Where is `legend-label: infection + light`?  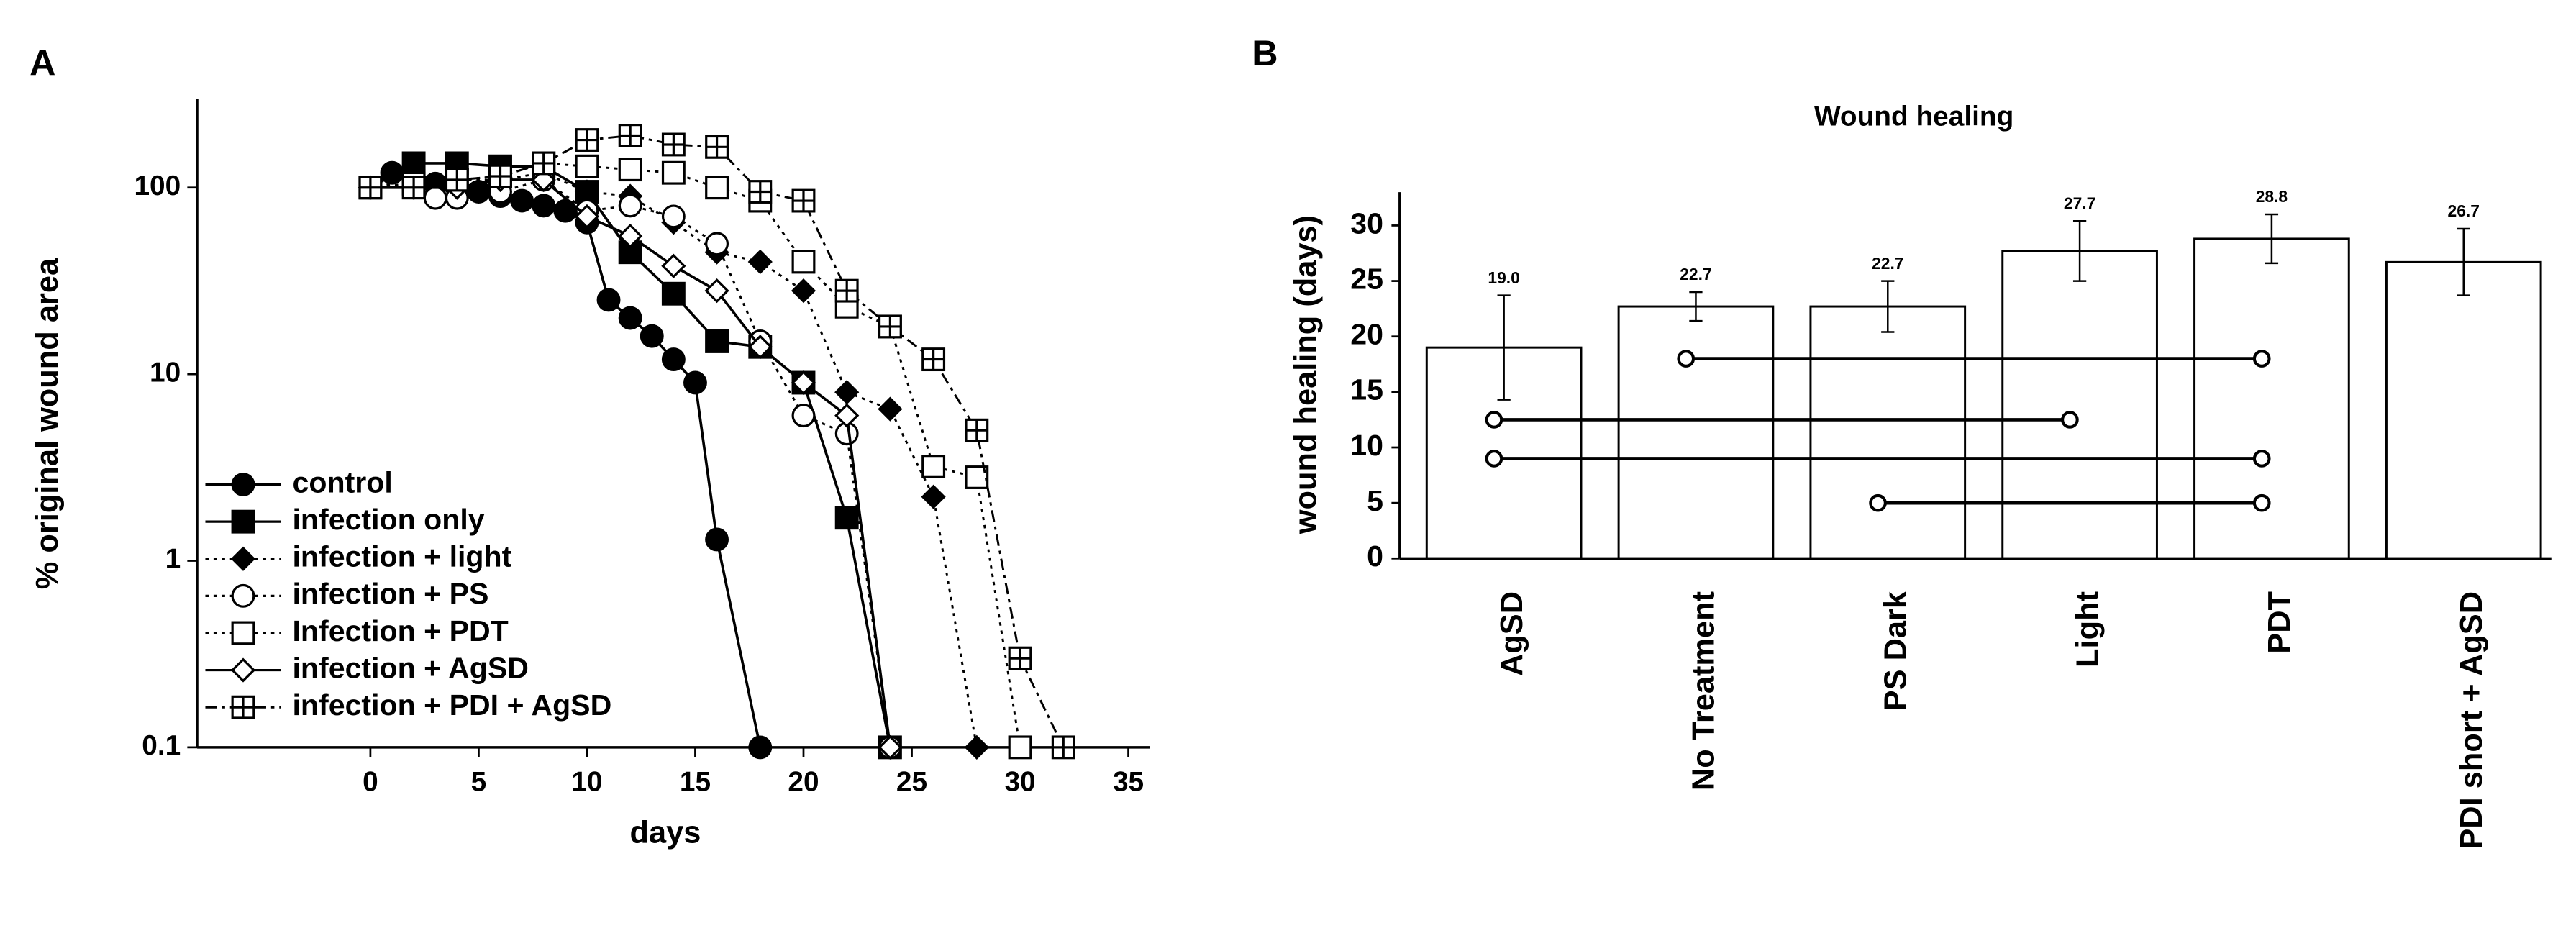
legend-label: infection + light is located at coordinates (402, 556).